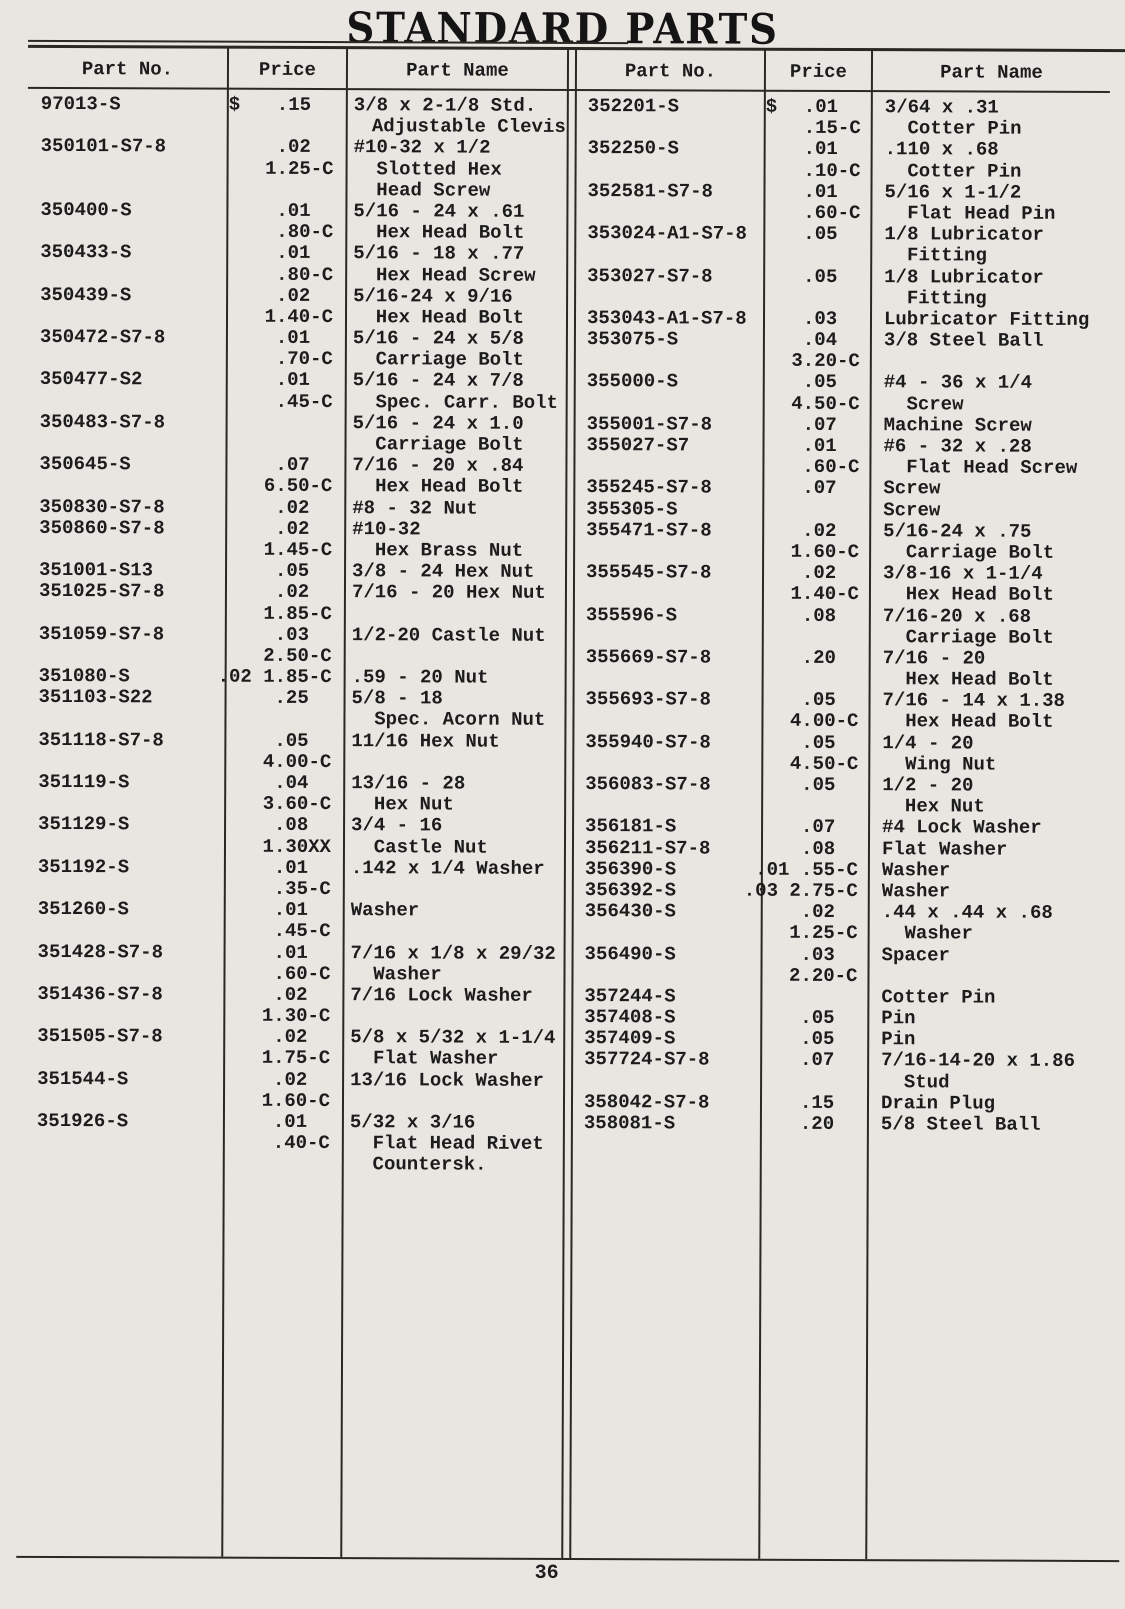 Image resolution: width=1125 pixels, height=1609 pixels. What do you see at coordinates (666, 743) in the screenshot?
I see `part-number-cell: 355940-S7-8` at bounding box center [666, 743].